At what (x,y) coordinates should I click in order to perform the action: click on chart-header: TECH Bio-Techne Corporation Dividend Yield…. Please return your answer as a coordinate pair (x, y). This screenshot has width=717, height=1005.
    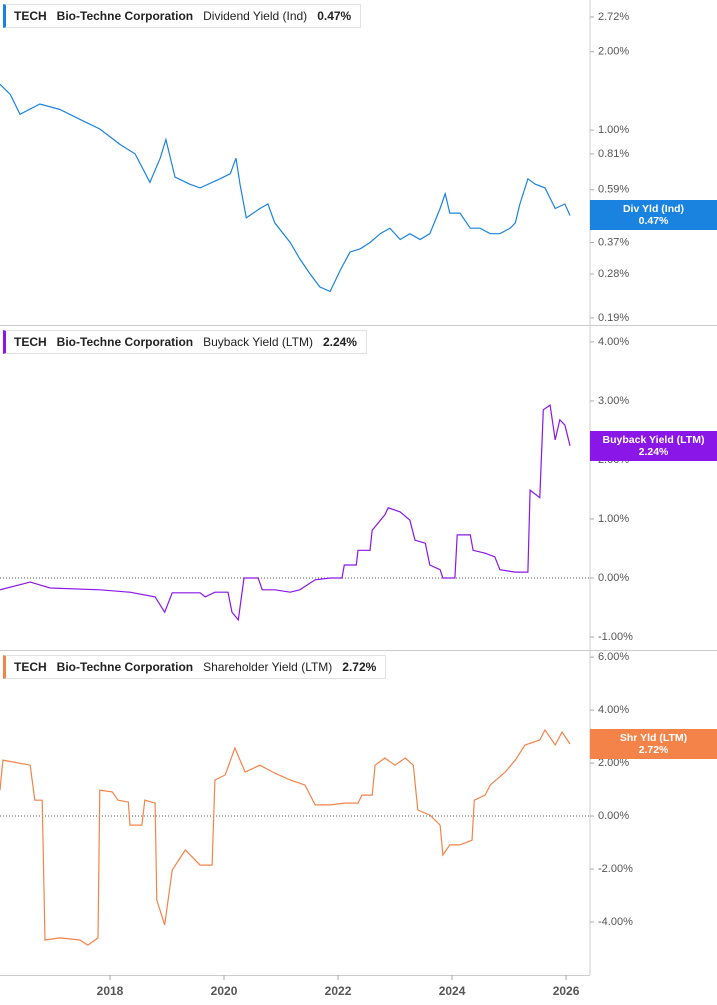
    Looking at the image, I should click on (182, 16).